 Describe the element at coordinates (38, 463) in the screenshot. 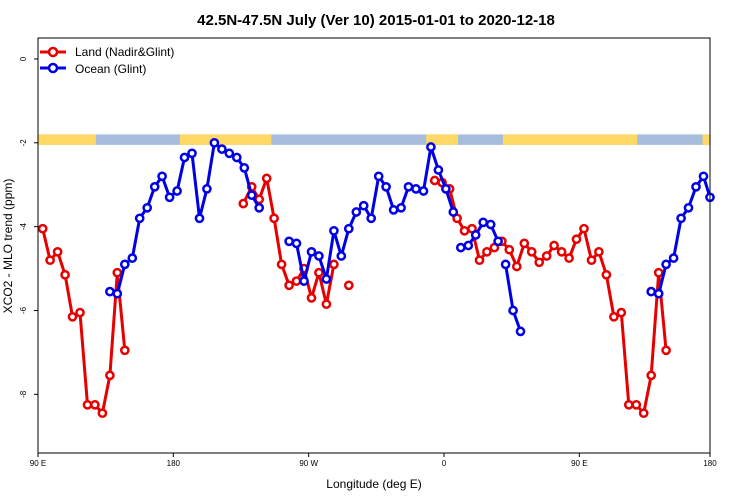

I see `x-tick-label: 90 E` at that location.